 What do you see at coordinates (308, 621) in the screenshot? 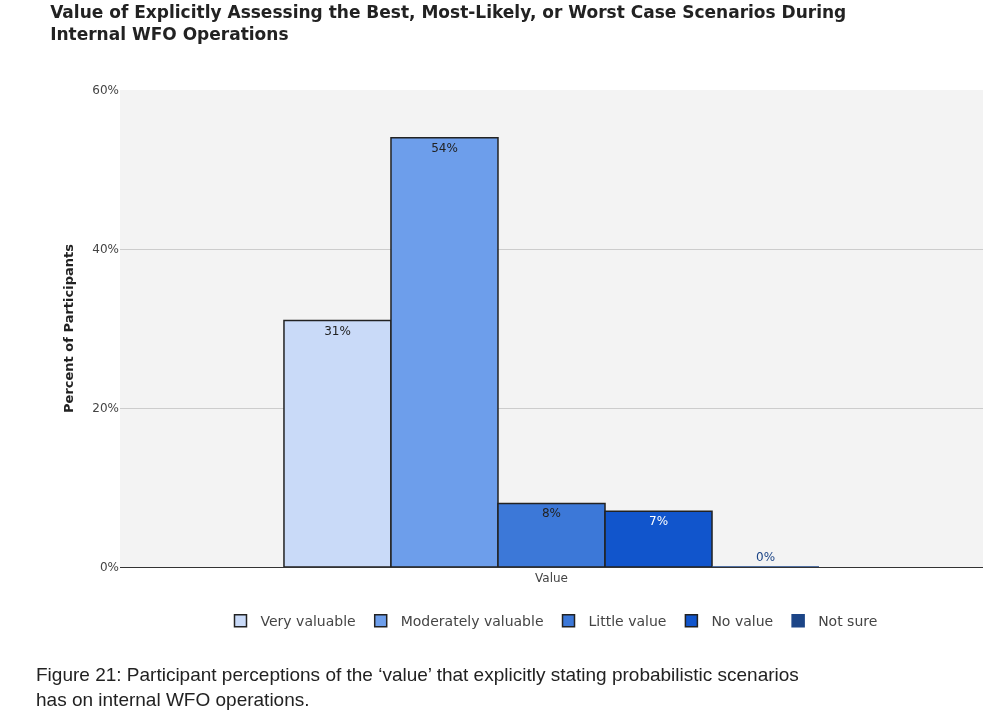
I see `legend-label: Very valuable` at bounding box center [308, 621].